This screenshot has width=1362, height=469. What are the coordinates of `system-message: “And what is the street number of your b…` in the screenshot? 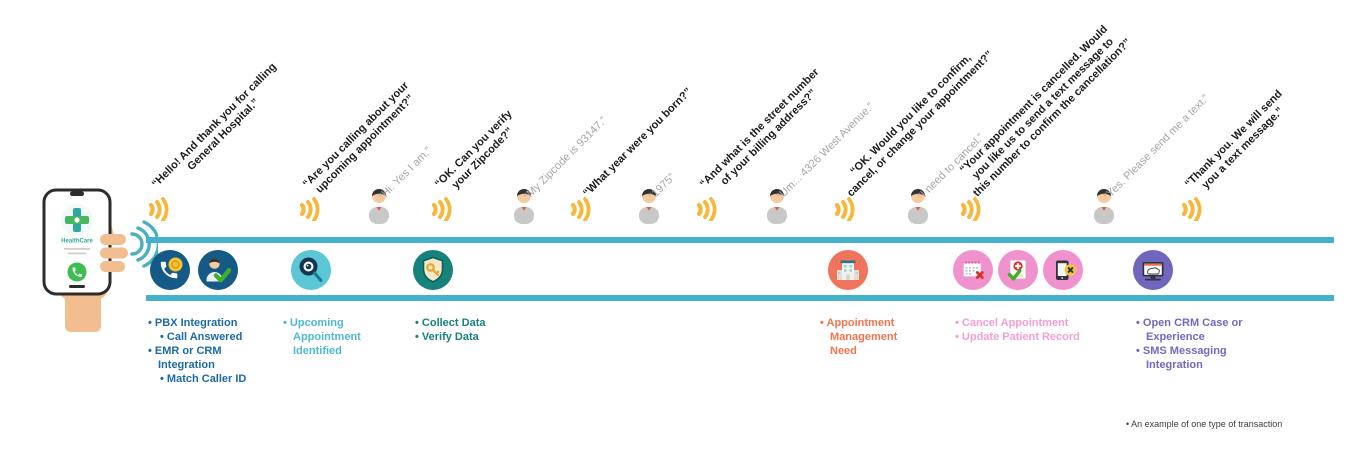 It's located at (758, 146).